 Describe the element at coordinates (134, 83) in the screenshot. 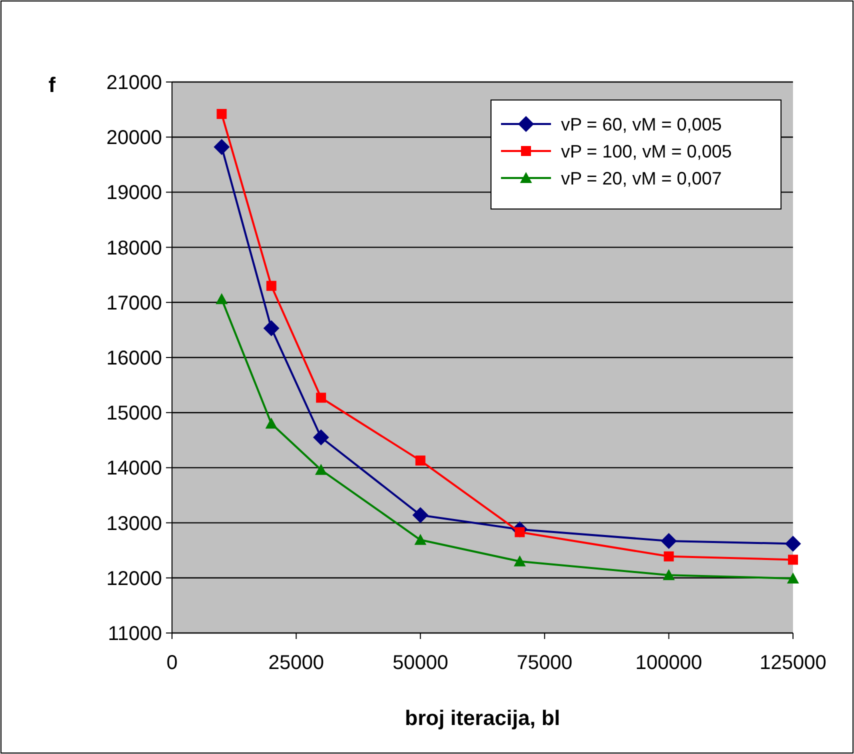

I see `y-tick-label: 21000` at that location.